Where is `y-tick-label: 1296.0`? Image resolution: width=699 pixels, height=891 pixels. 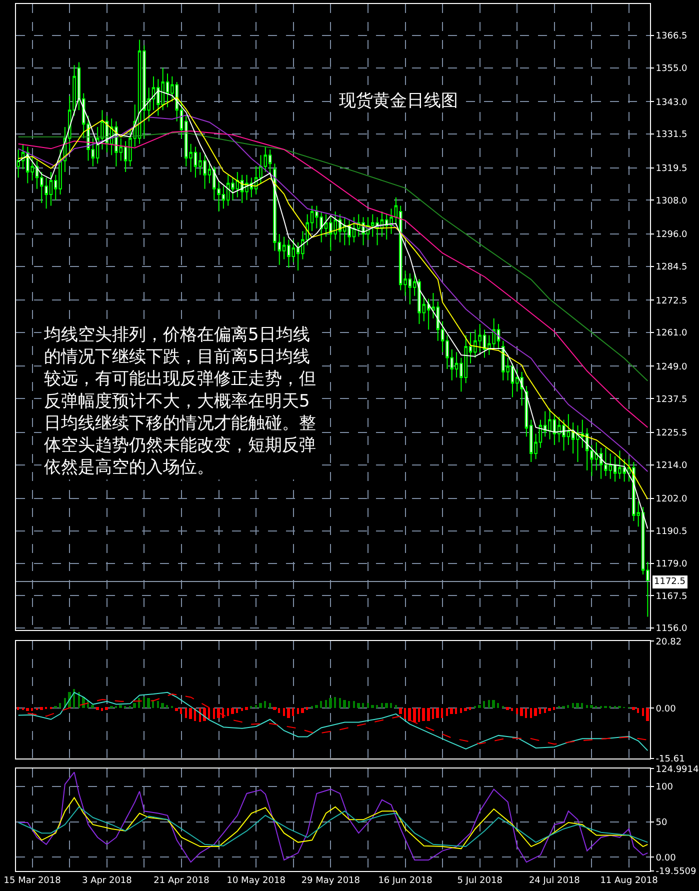 y-tick-label: 1296.0 is located at coordinates (672, 235).